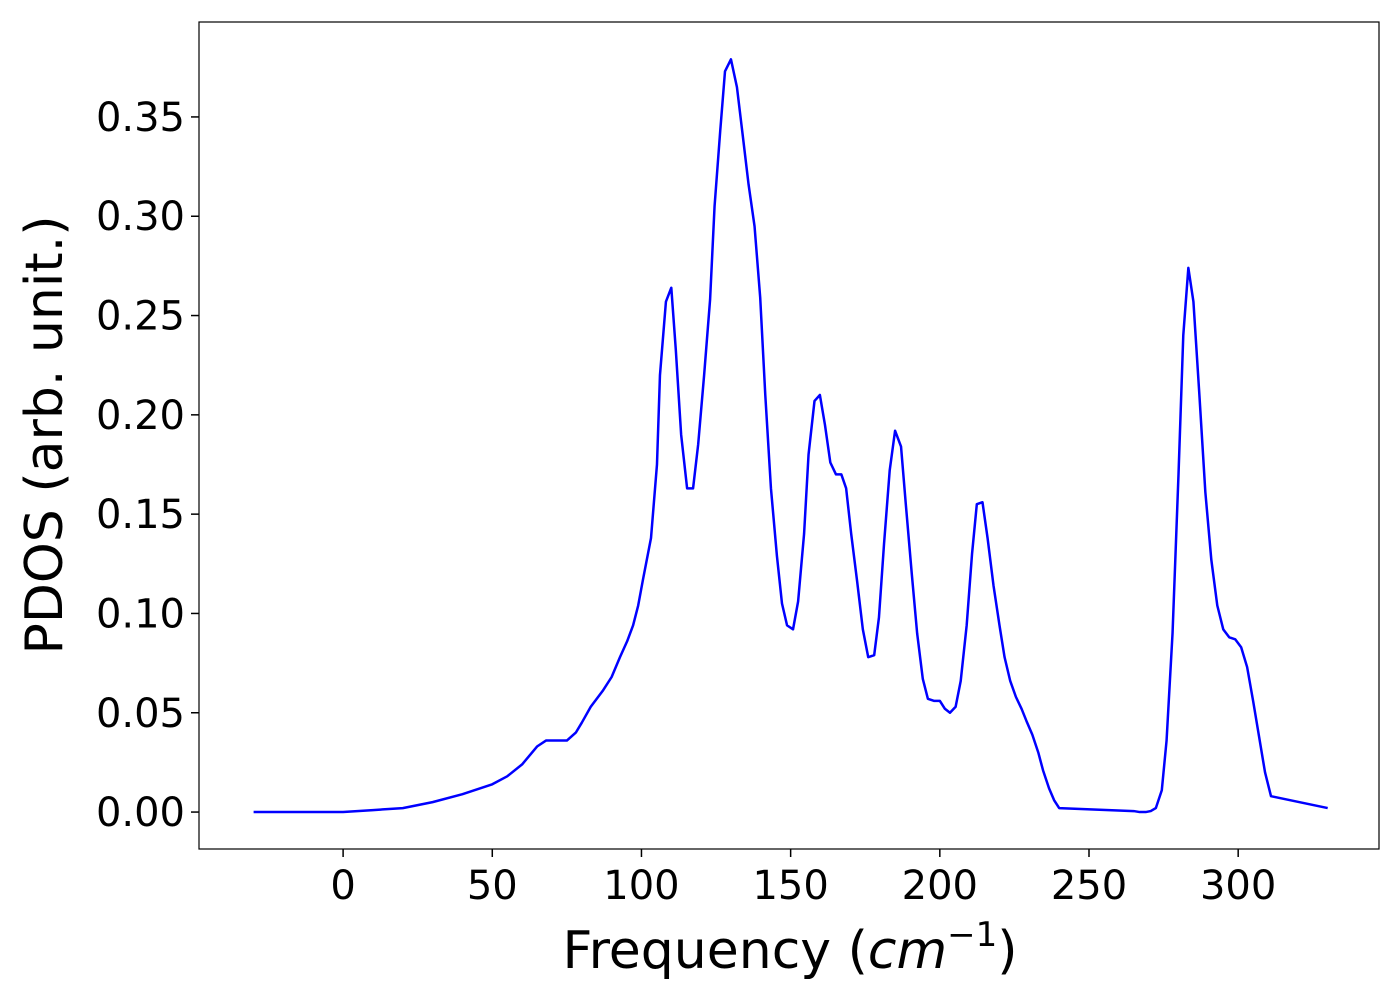 The width and height of the screenshot is (1400, 1000). I want to click on x-tick-label: 250, so click(1089, 886).